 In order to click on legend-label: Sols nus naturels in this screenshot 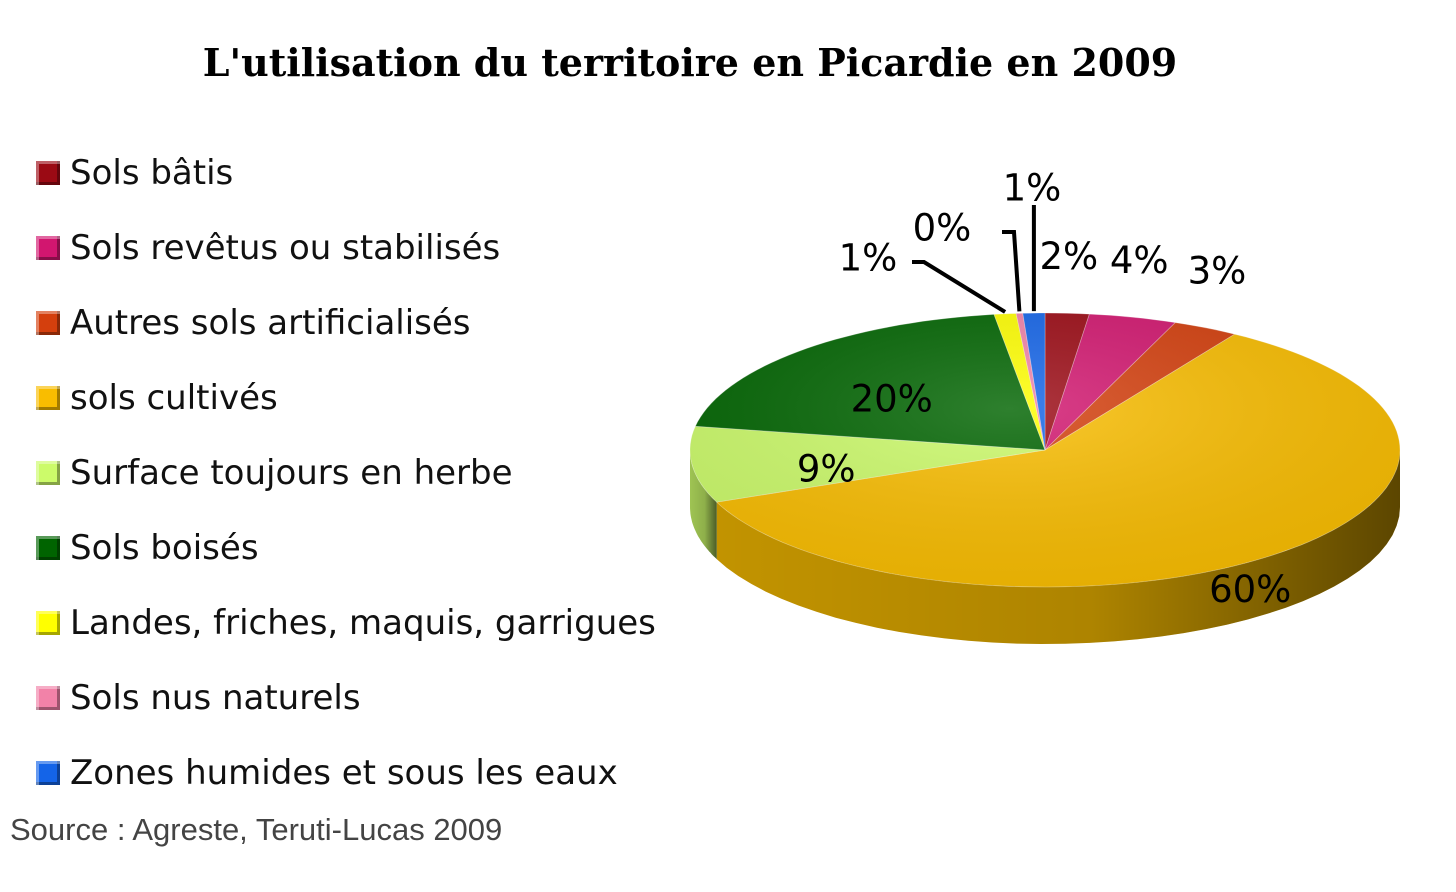, I will do `click(215, 697)`.